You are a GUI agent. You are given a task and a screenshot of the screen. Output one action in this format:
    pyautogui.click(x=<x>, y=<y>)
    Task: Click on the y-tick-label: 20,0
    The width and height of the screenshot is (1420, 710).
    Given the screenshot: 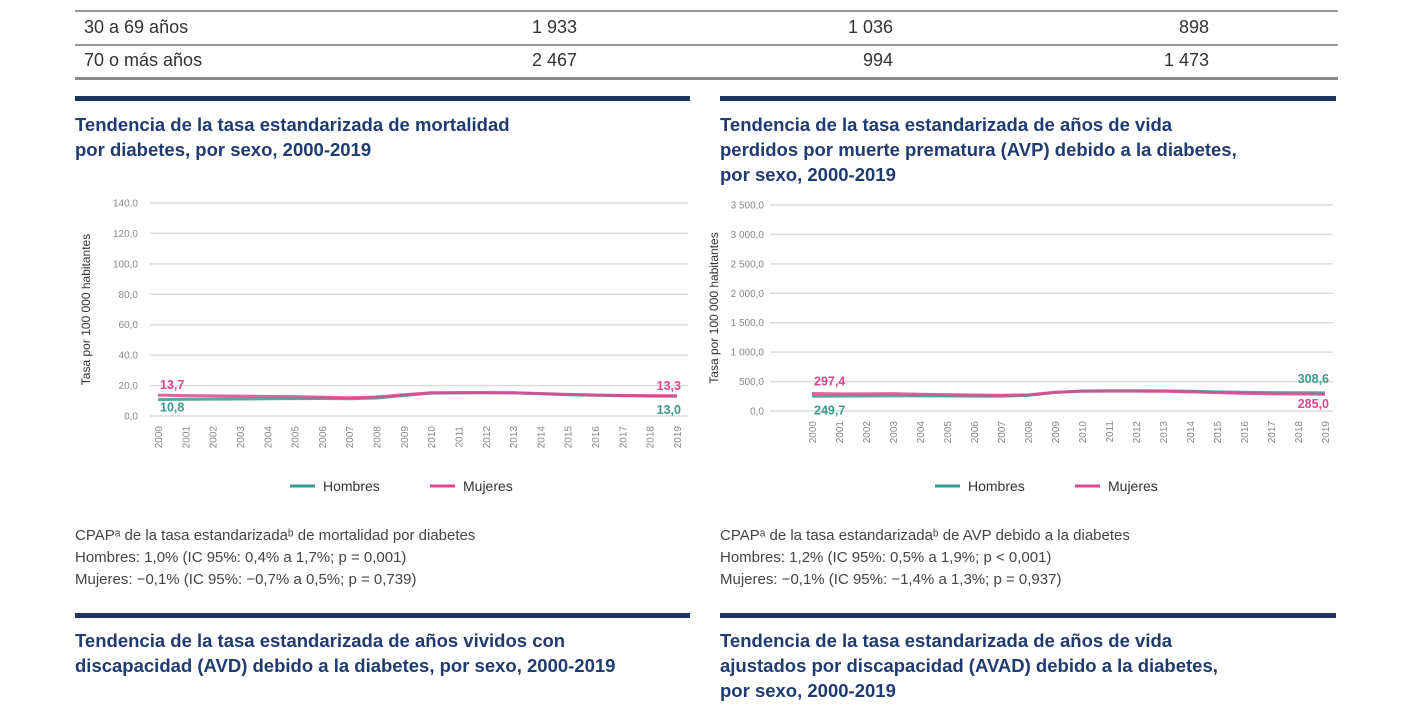 What is the action you would take?
    pyautogui.click(x=129, y=386)
    